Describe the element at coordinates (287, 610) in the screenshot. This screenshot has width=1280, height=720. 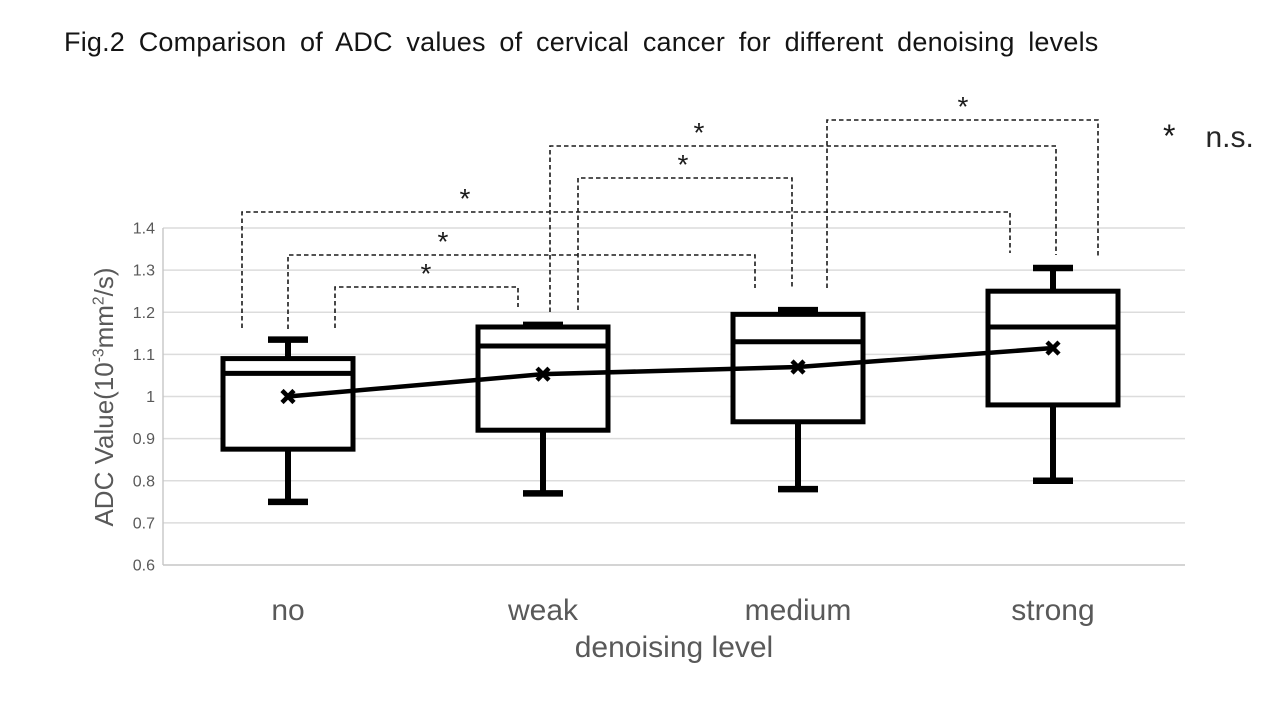
I see `x-category-label-no: no` at that location.